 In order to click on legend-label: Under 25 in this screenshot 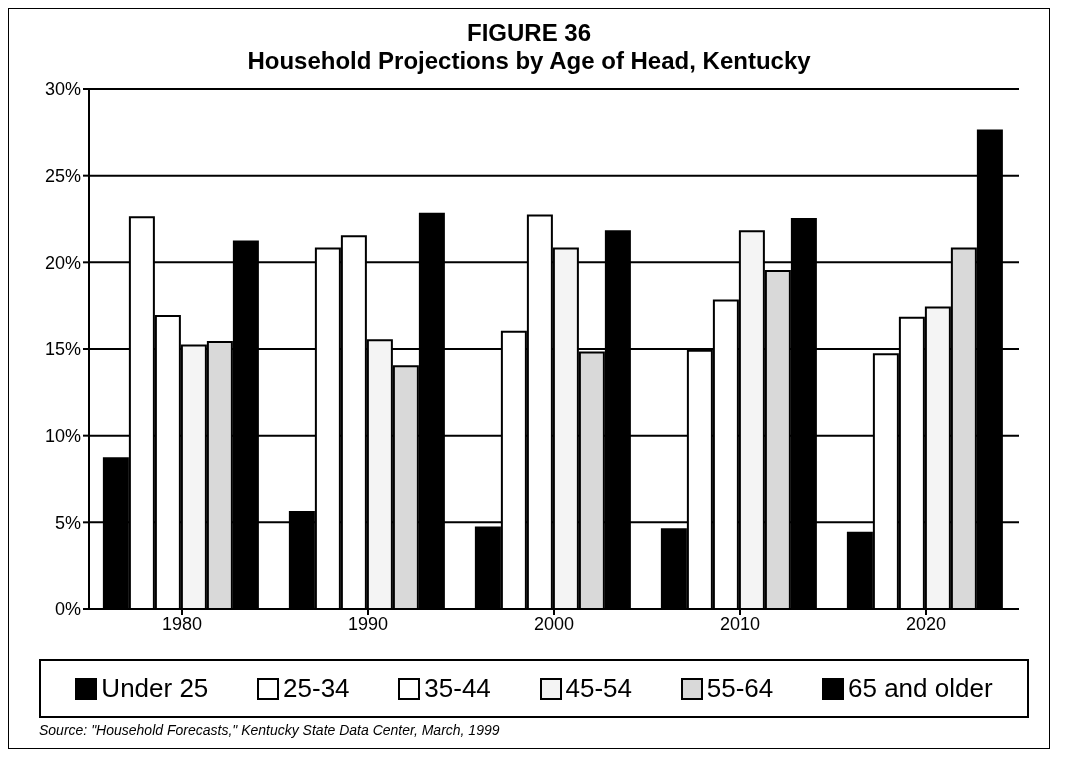, I will do `click(155, 688)`.